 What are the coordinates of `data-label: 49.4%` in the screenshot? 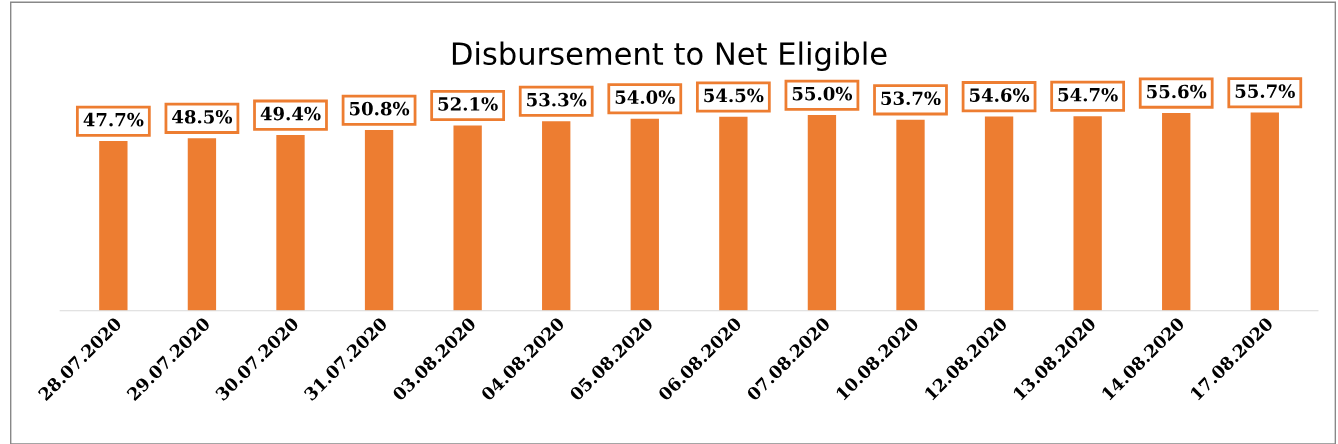 It's located at (290, 113).